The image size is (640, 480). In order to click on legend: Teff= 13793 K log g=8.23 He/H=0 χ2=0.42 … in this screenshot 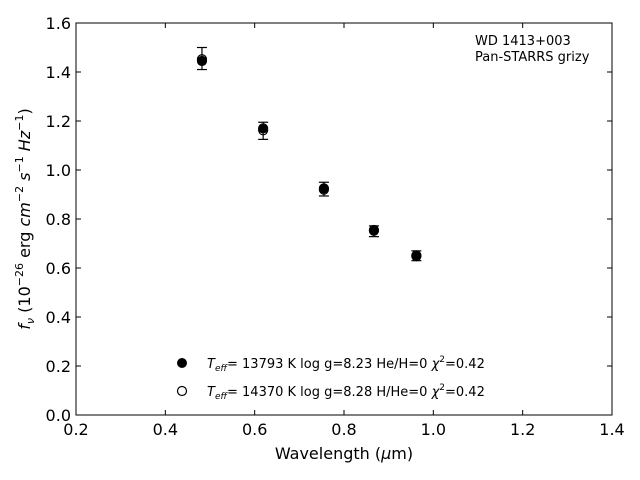, I will do `click(330, 378)`.